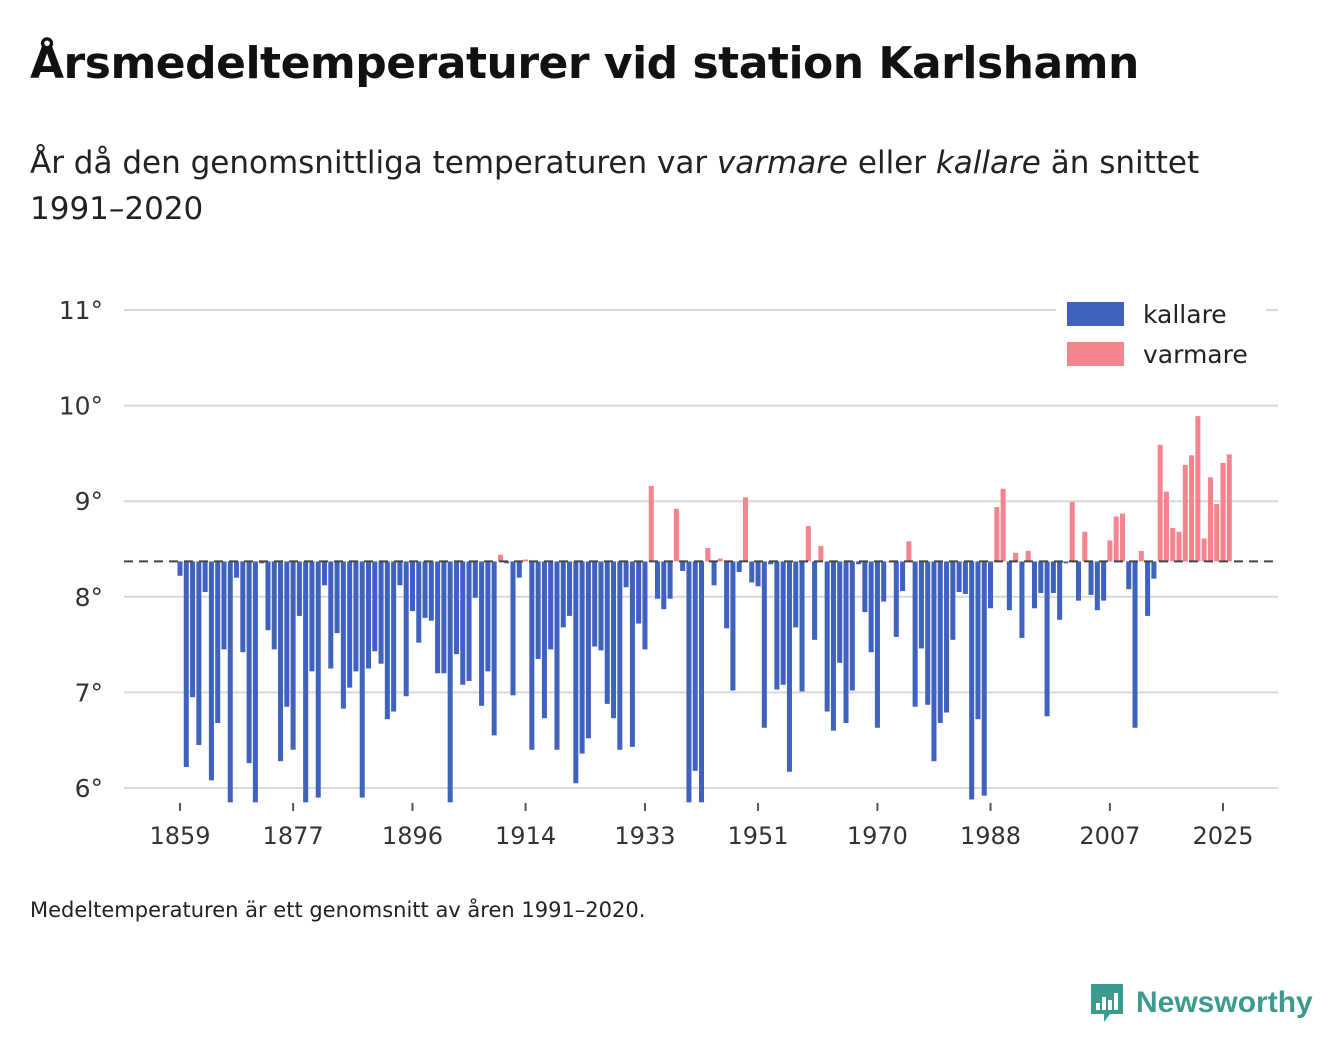 This screenshot has width=1340, height=1056. What do you see at coordinates (1200, 1003) in the screenshot?
I see `brand-logo: Newsworthy` at bounding box center [1200, 1003].